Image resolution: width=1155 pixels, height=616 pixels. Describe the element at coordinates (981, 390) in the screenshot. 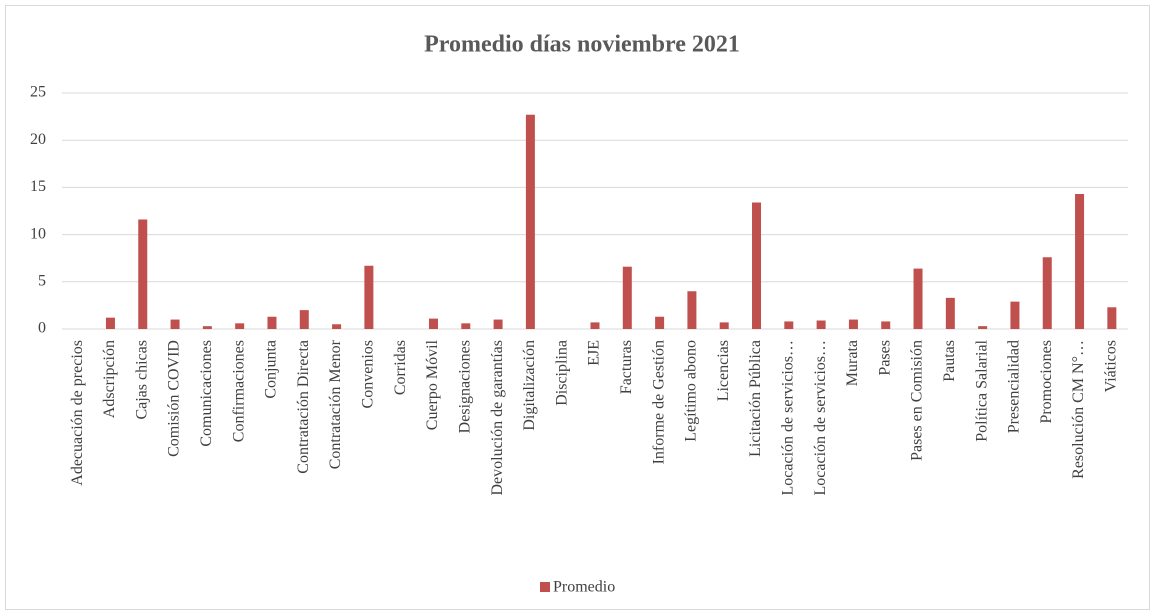

I see `x-tick-label: Política Salarial` at that location.